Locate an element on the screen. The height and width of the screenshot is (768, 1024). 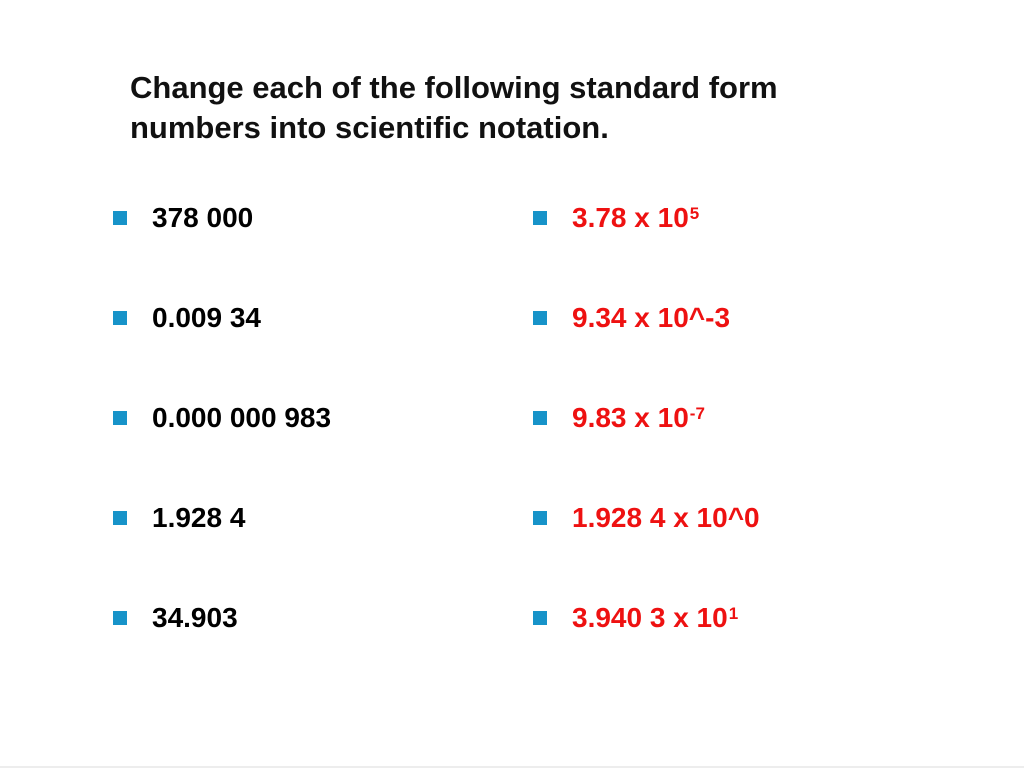
answer-exponent: 1 is located at coordinates (733, 613).